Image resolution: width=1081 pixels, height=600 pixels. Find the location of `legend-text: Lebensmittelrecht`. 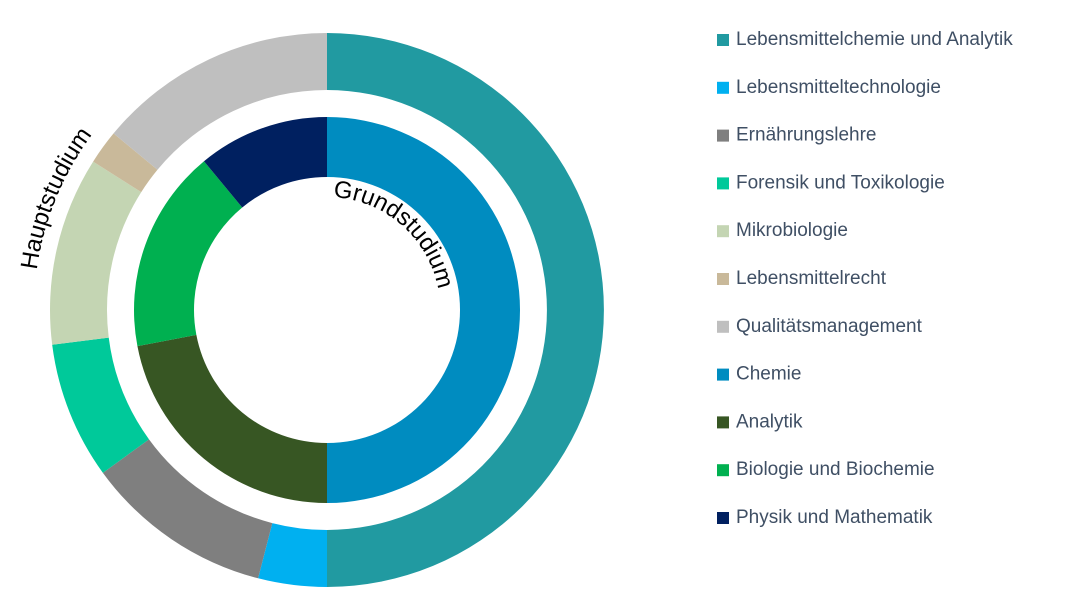

legend-text: Lebensmittelrecht is located at coordinates (811, 278).